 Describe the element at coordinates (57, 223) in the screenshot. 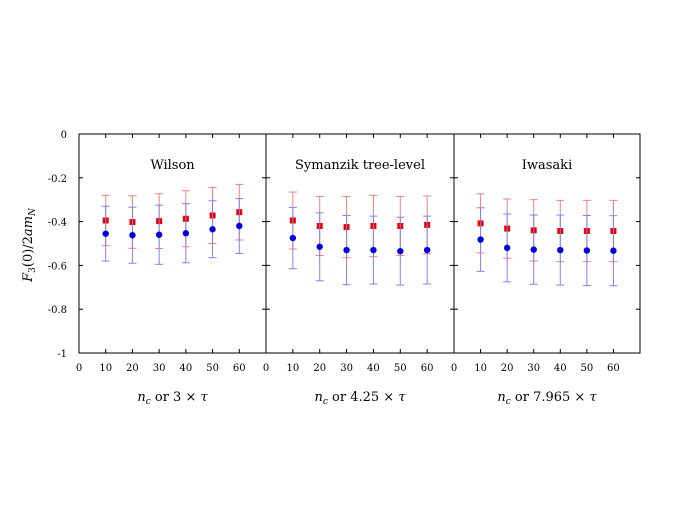

I see `y-tick-label: -0.4` at that location.